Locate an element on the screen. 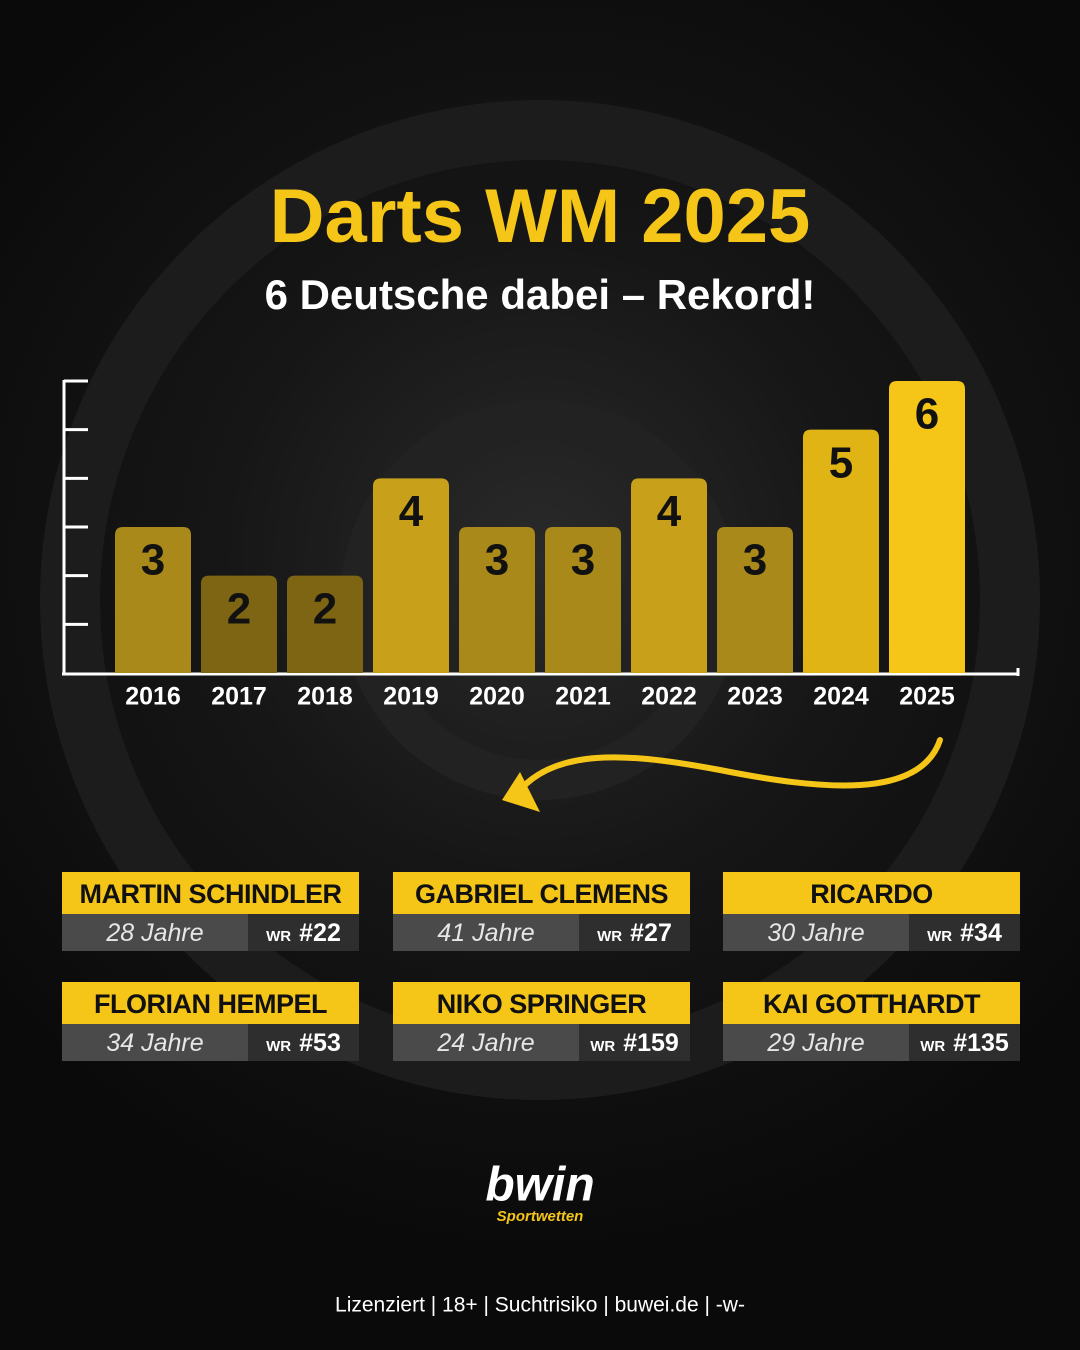 The width and height of the screenshot is (1080, 1350). player-name: NIKO SPRINGER is located at coordinates (541, 1003).